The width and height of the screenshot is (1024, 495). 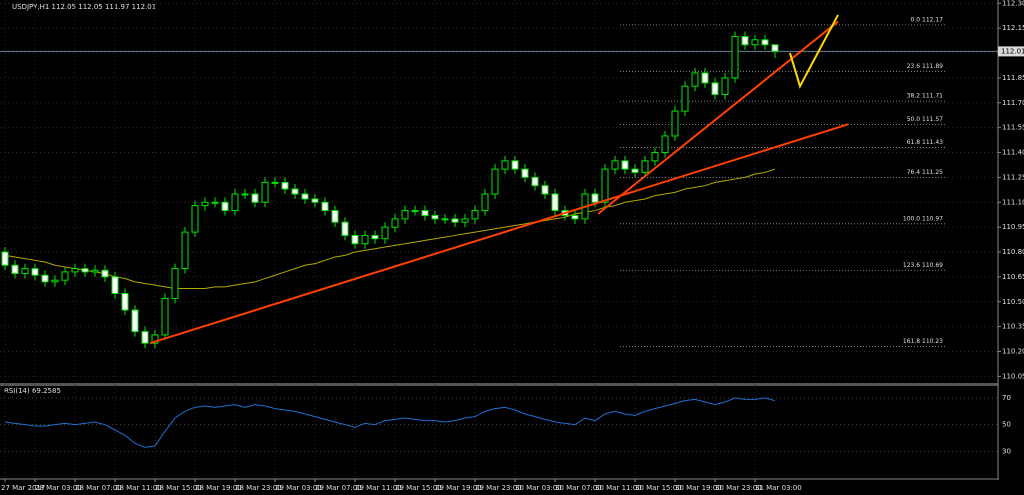 What do you see at coordinates (1013, 252) in the screenshot?
I see `y-tick-label: 110.80` at bounding box center [1013, 252].